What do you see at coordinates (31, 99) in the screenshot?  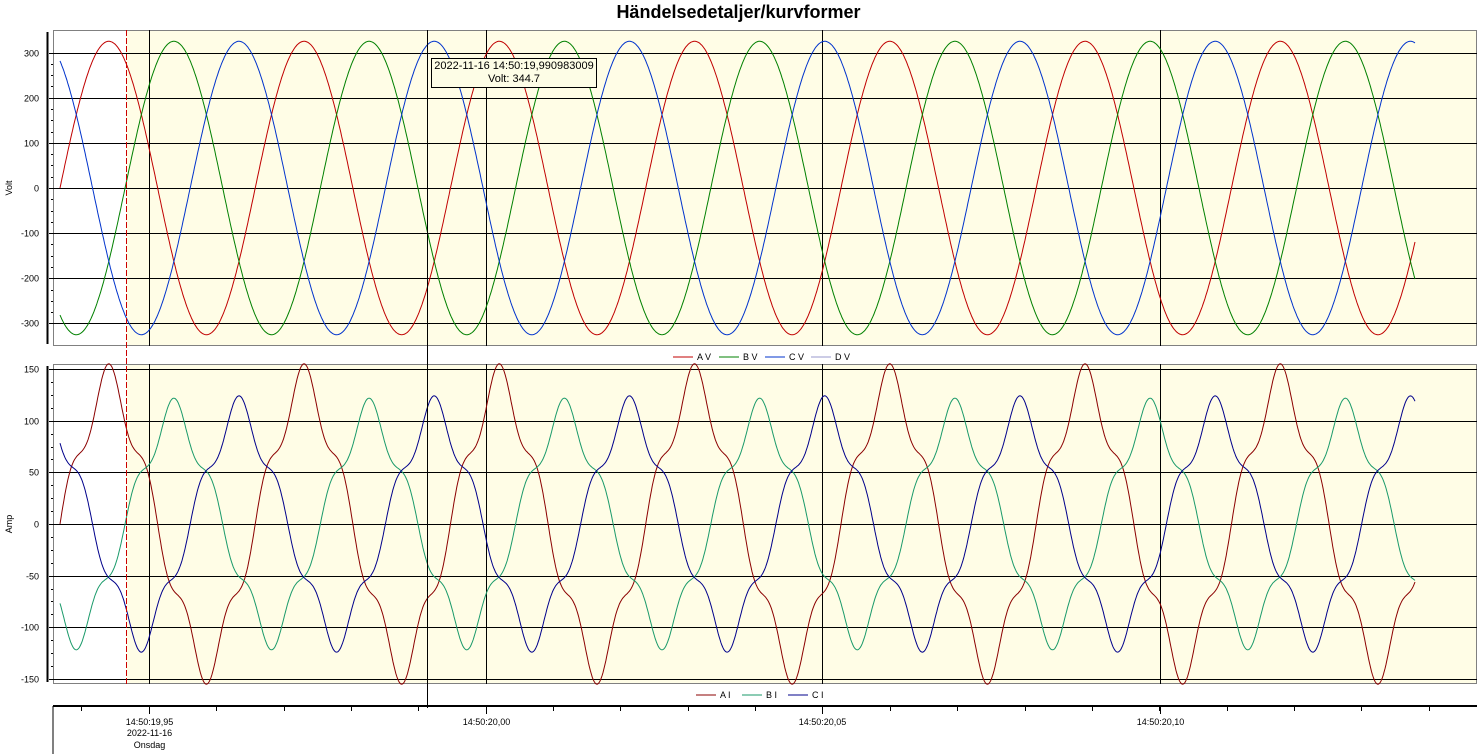 I see `y-tick-label: 200` at bounding box center [31, 99].